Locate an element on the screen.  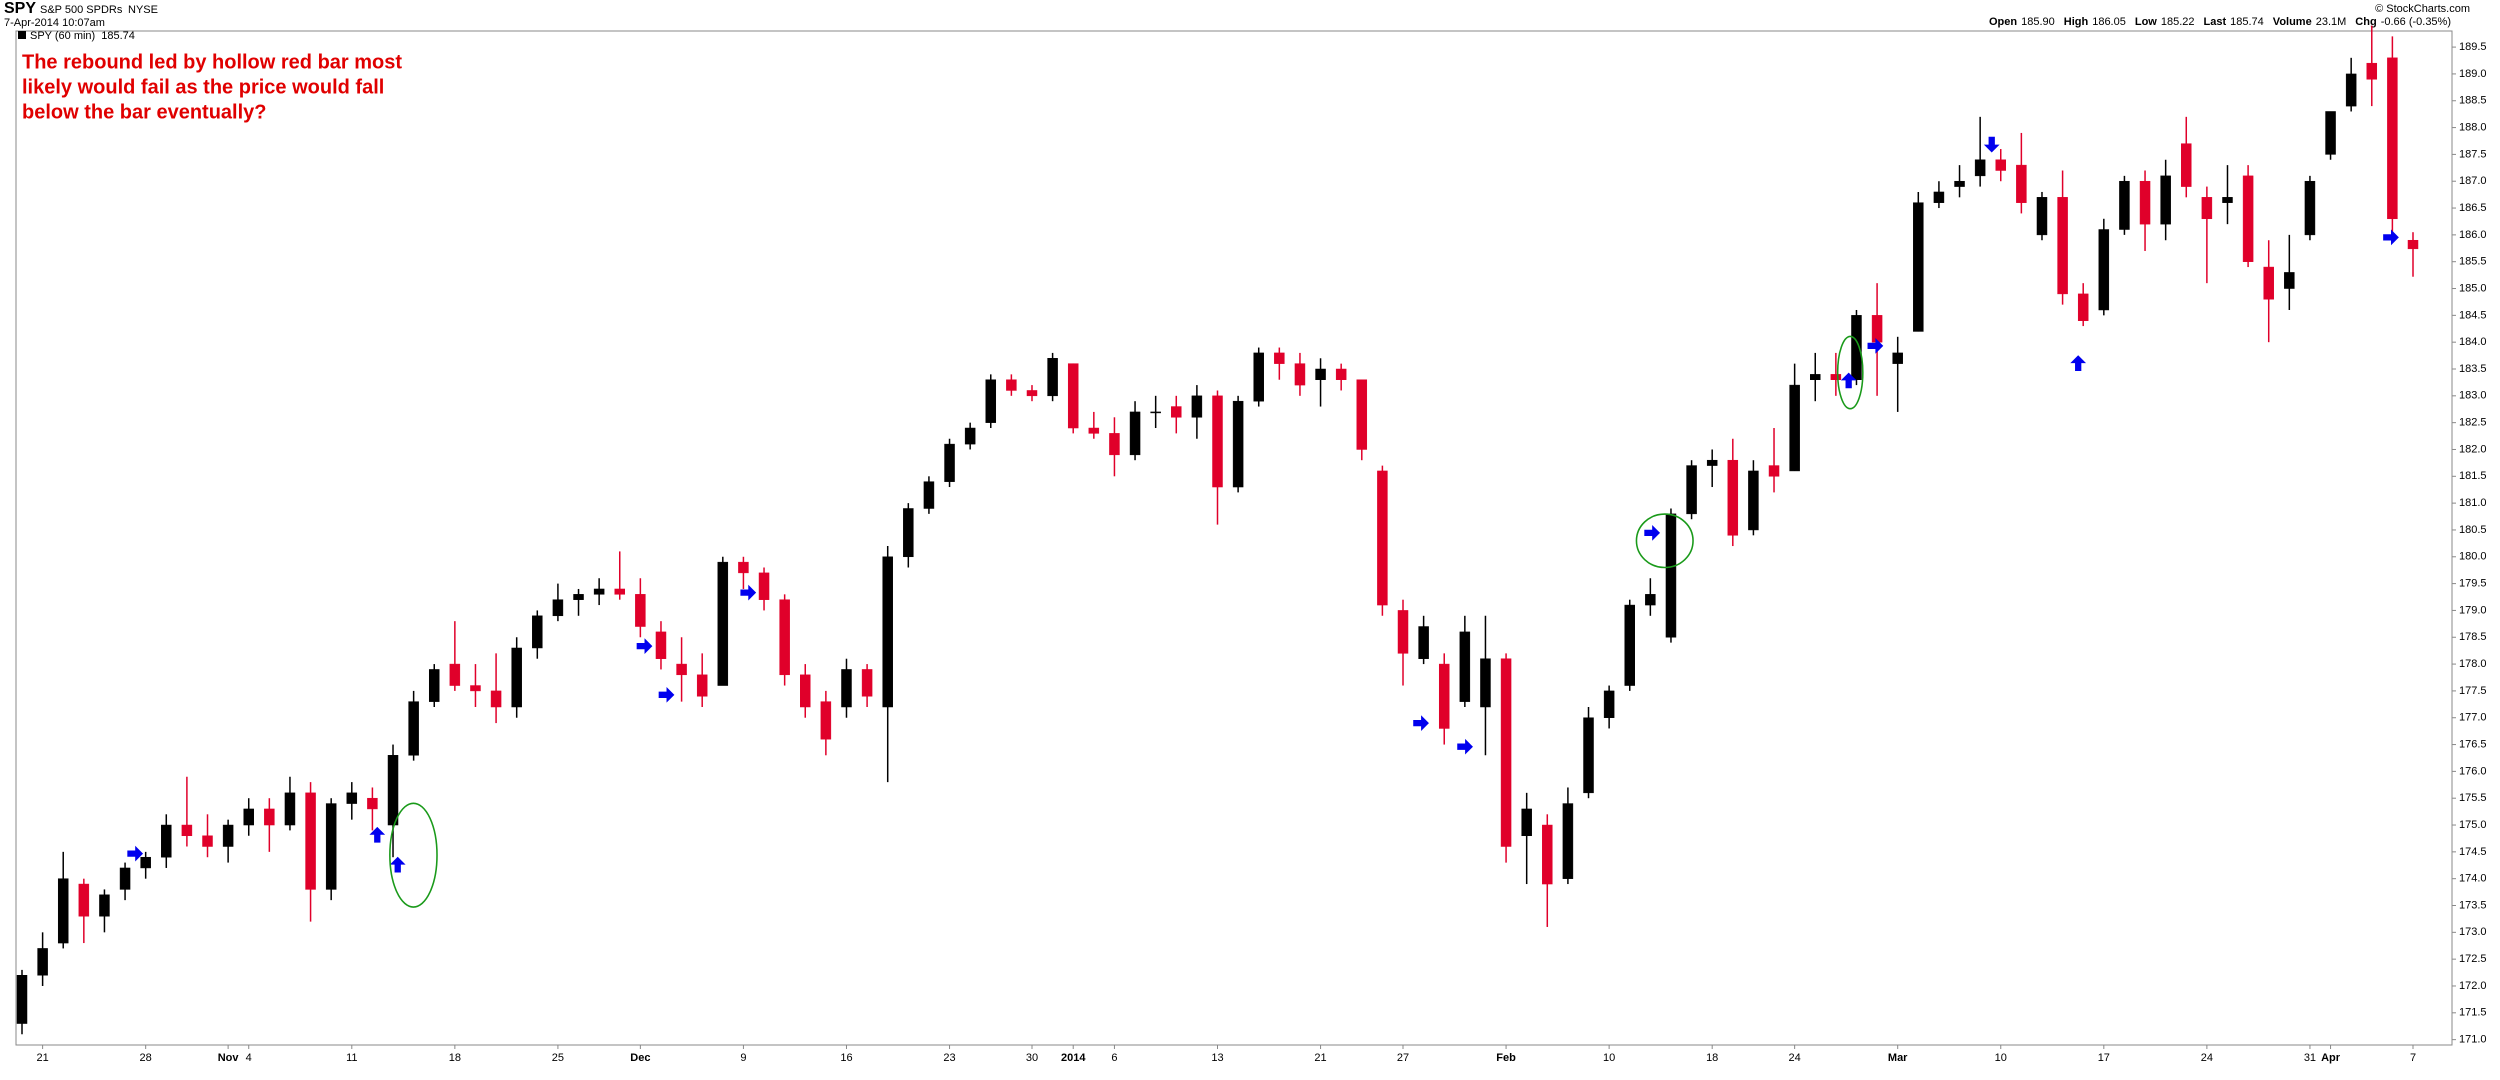
quote-value: 185.90 is located at coordinates (2038, 22).